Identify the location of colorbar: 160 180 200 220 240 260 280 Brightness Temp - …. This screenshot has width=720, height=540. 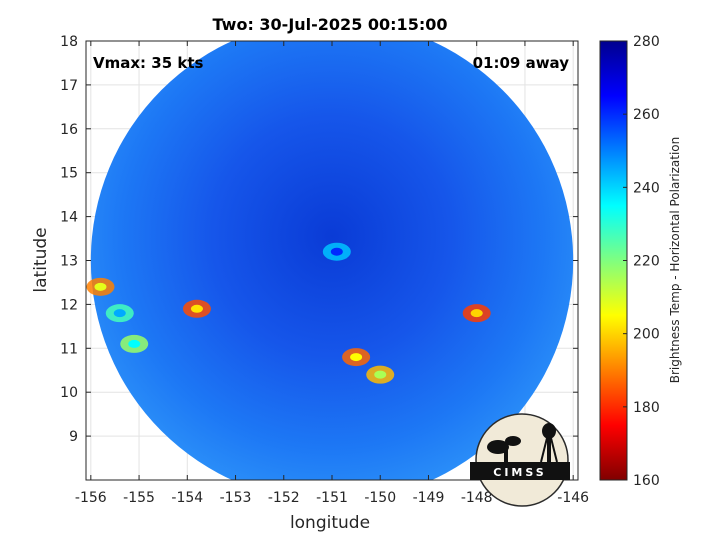
(640, 261).